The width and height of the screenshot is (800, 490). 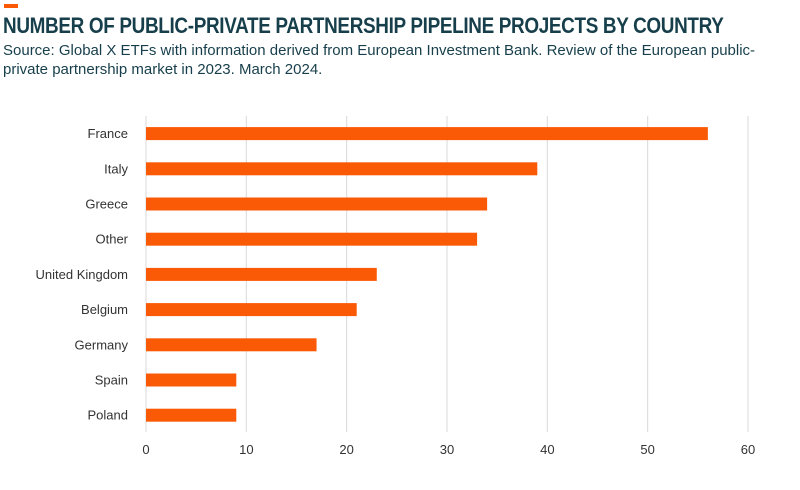 I want to click on x-tick-label: 40, so click(x=547, y=449).